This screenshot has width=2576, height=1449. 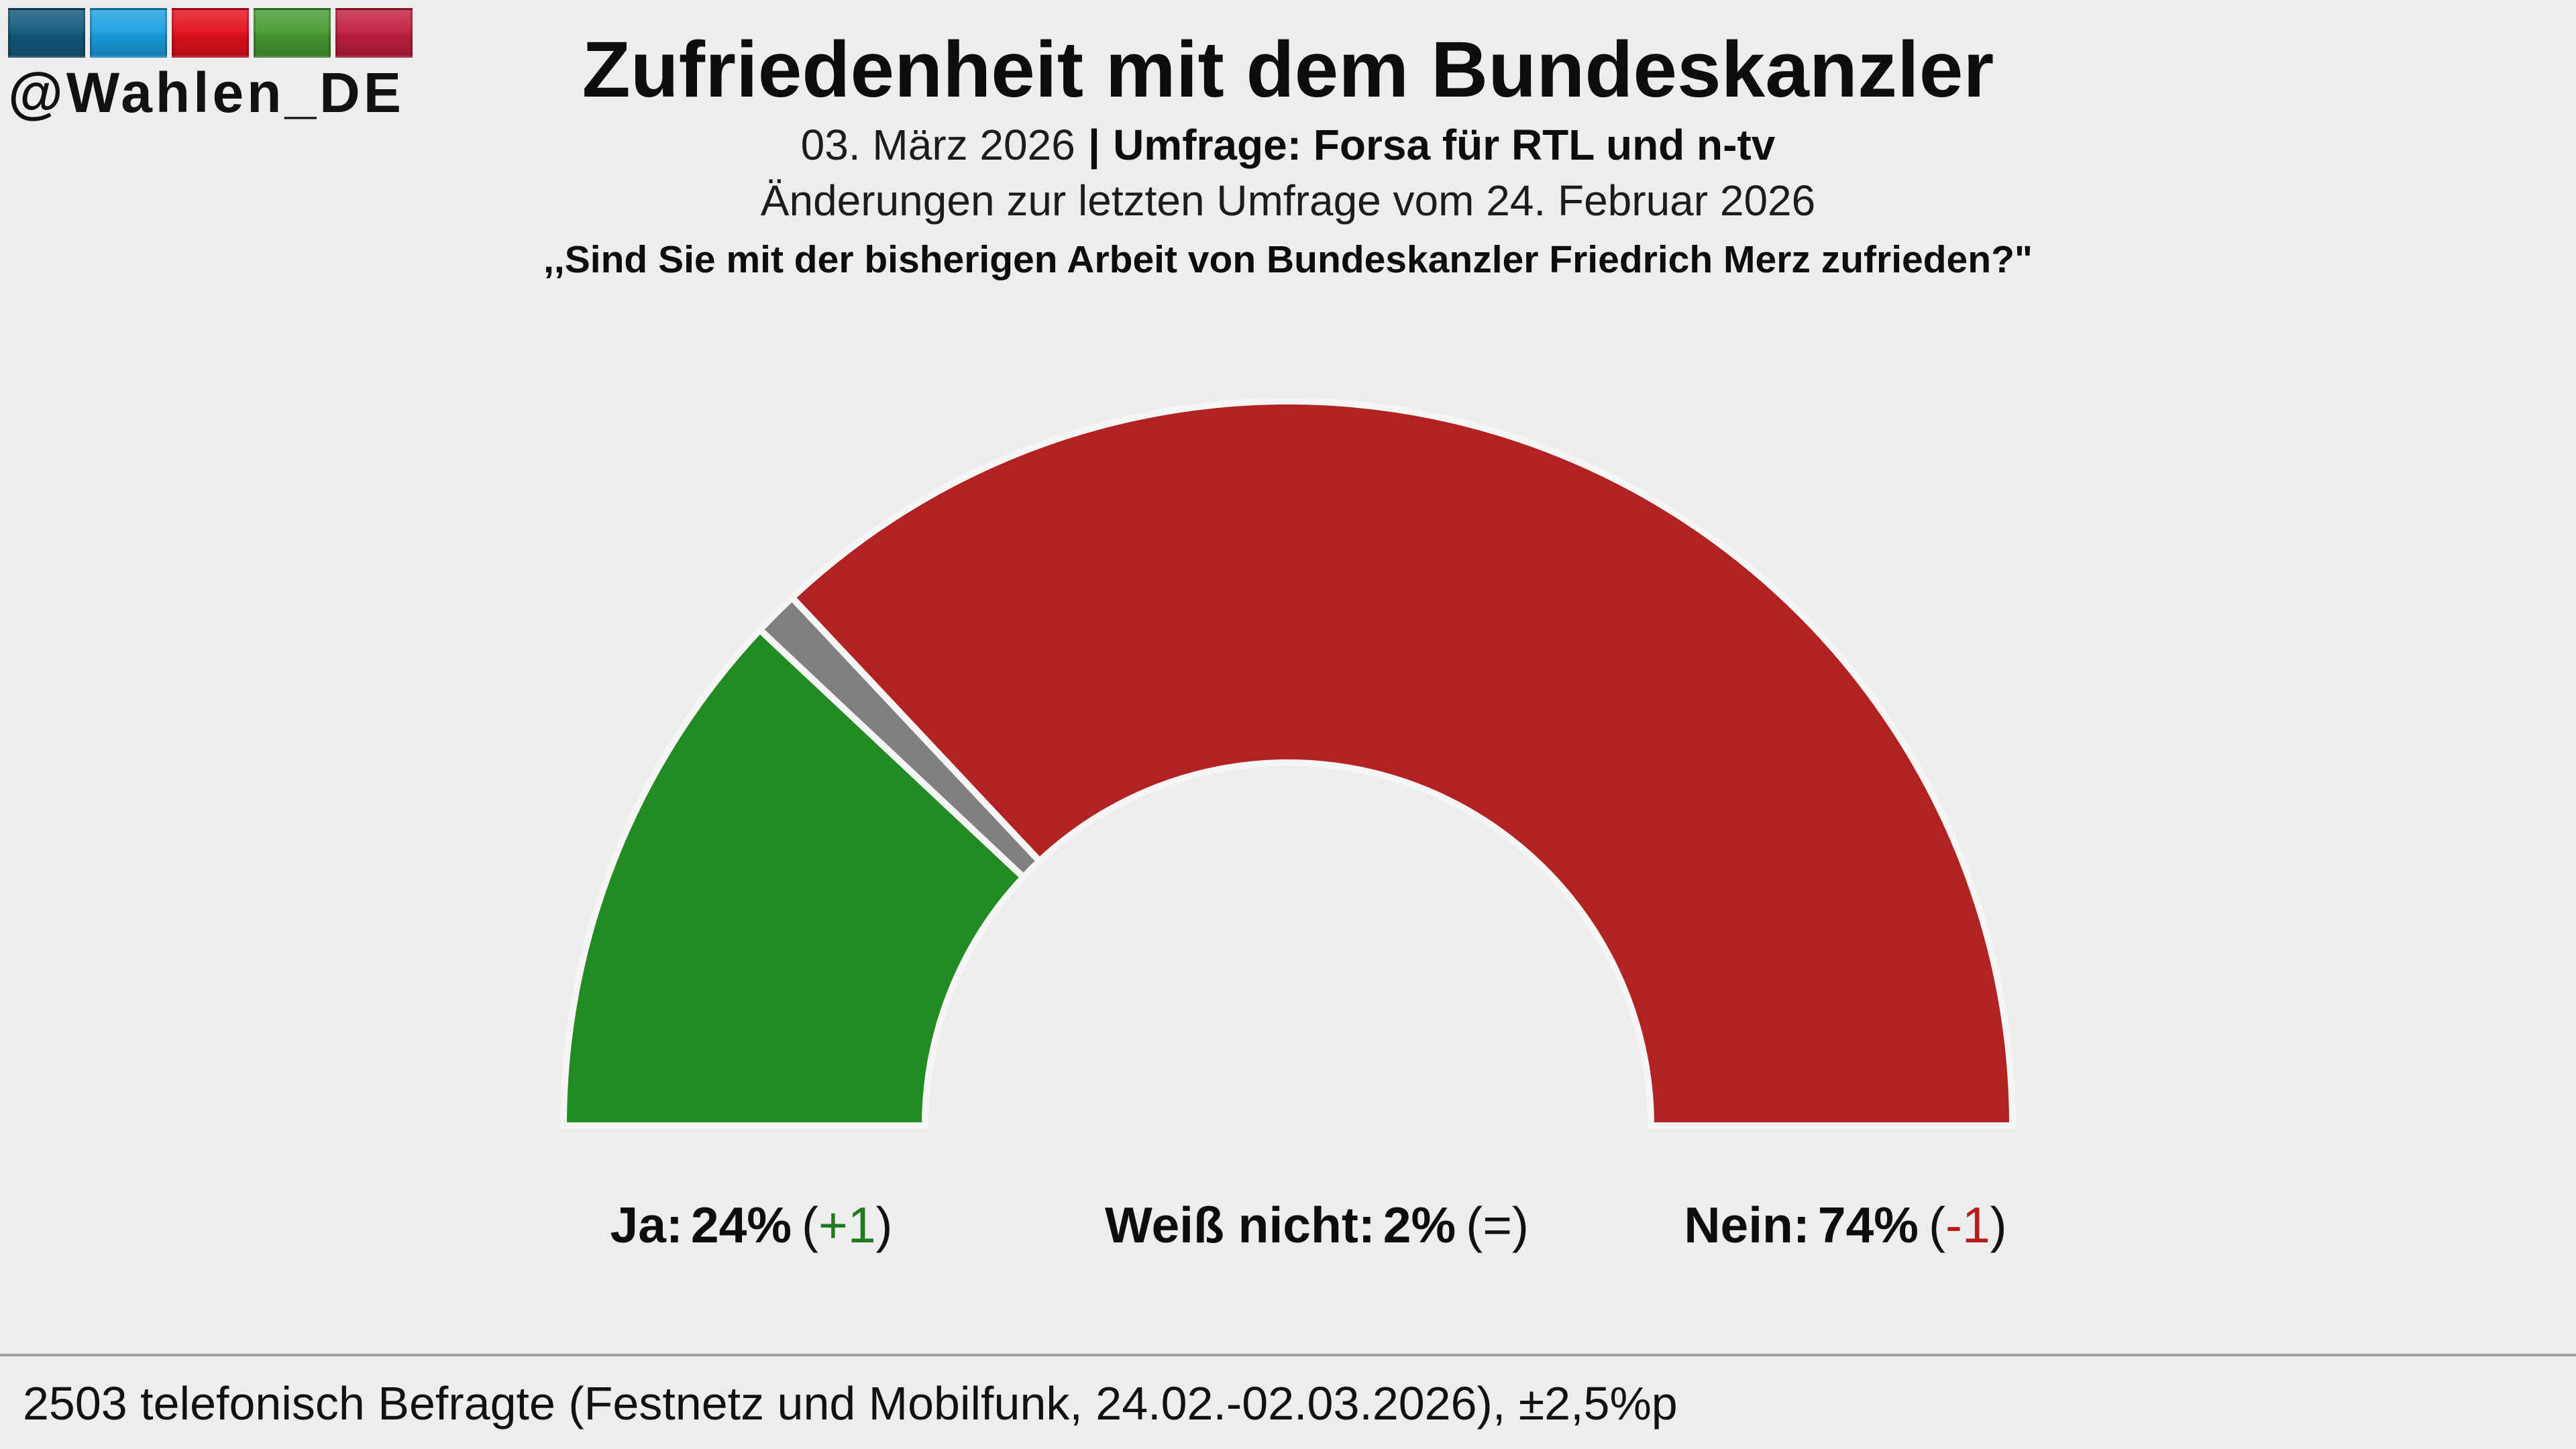 What do you see at coordinates (1497, 1225) in the screenshot?
I see `label-change: =` at bounding box center [1497, 1225].